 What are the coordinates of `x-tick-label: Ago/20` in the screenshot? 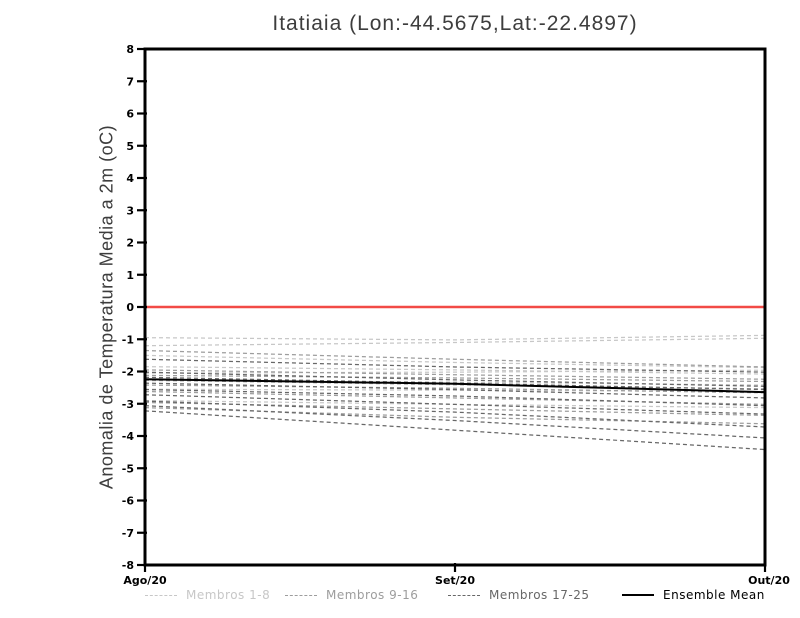 It's located at (145, 580).